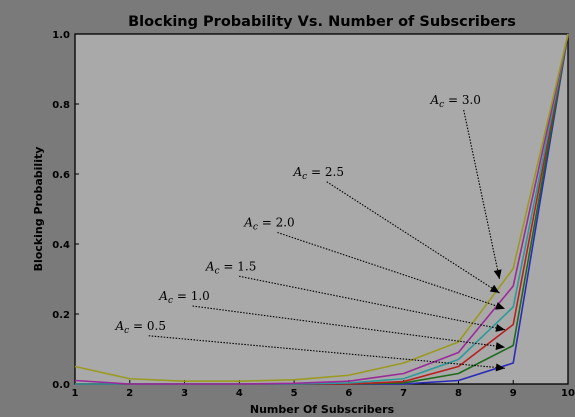 The width and height of the screenshot is (575, 417). What do you see at coordinates (140, 327) in the screenshot?
I see `annotation-label: Ac = 0.5` at bounding box center [140, 327].